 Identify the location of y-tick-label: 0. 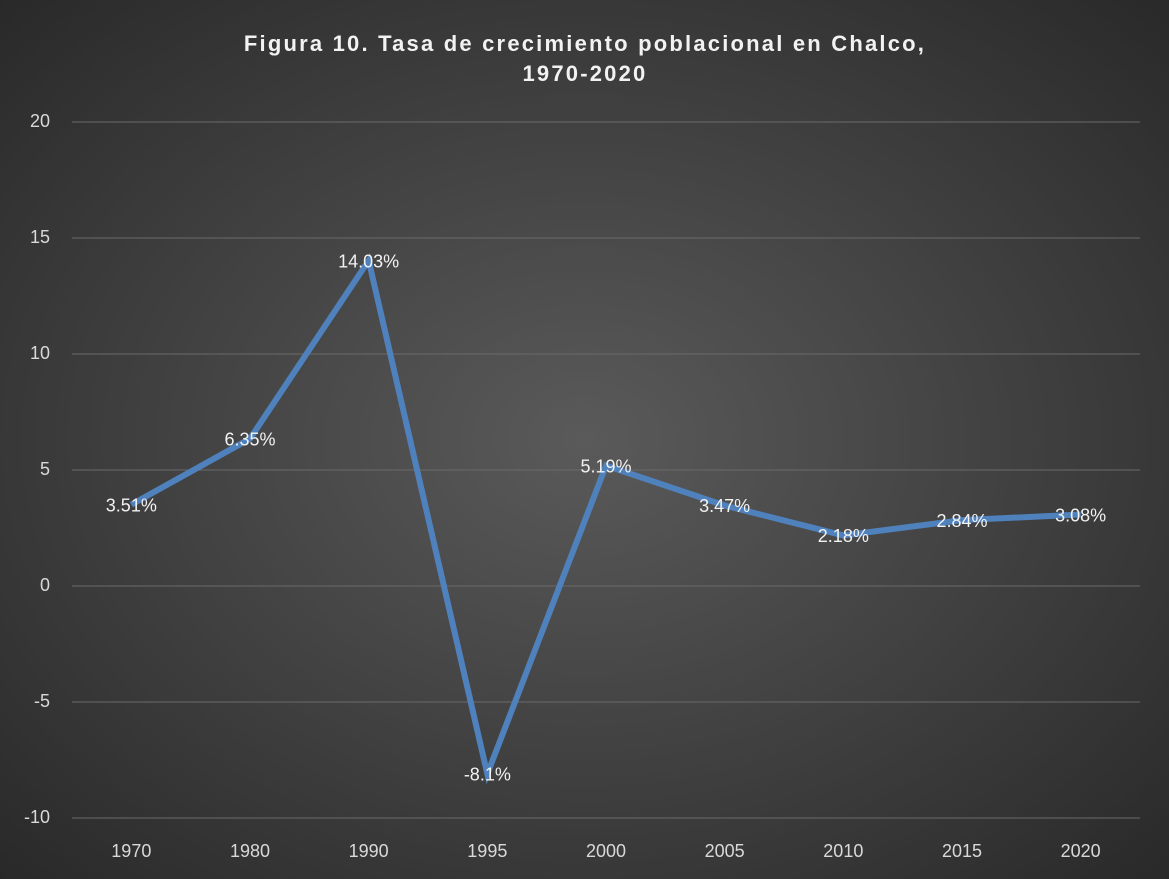
(45, 585).